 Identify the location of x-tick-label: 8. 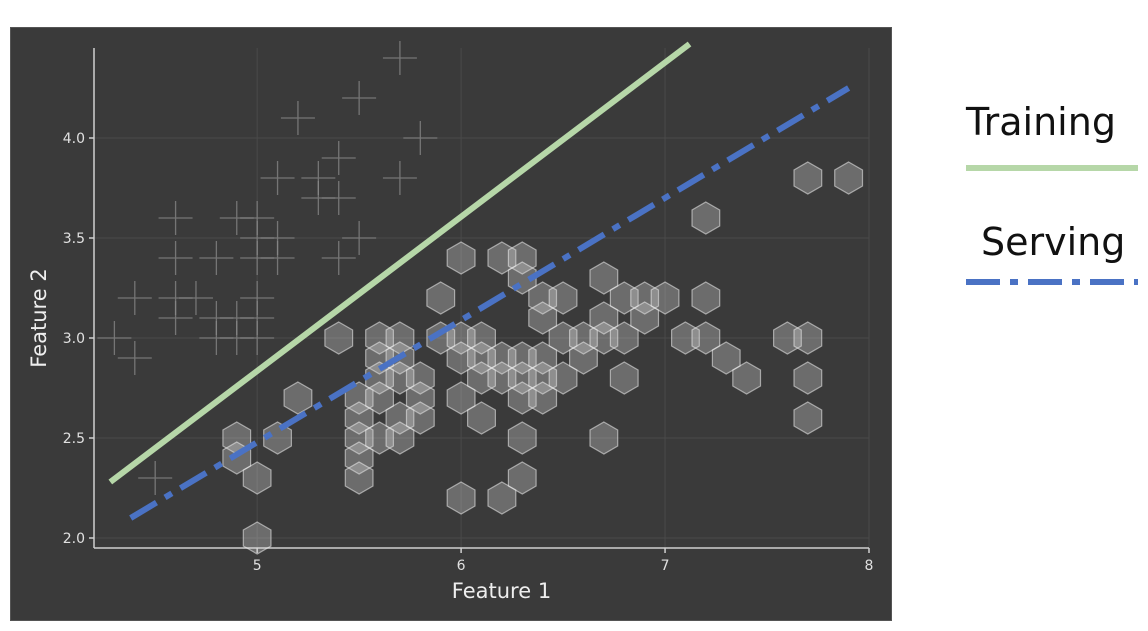
(869, 566).